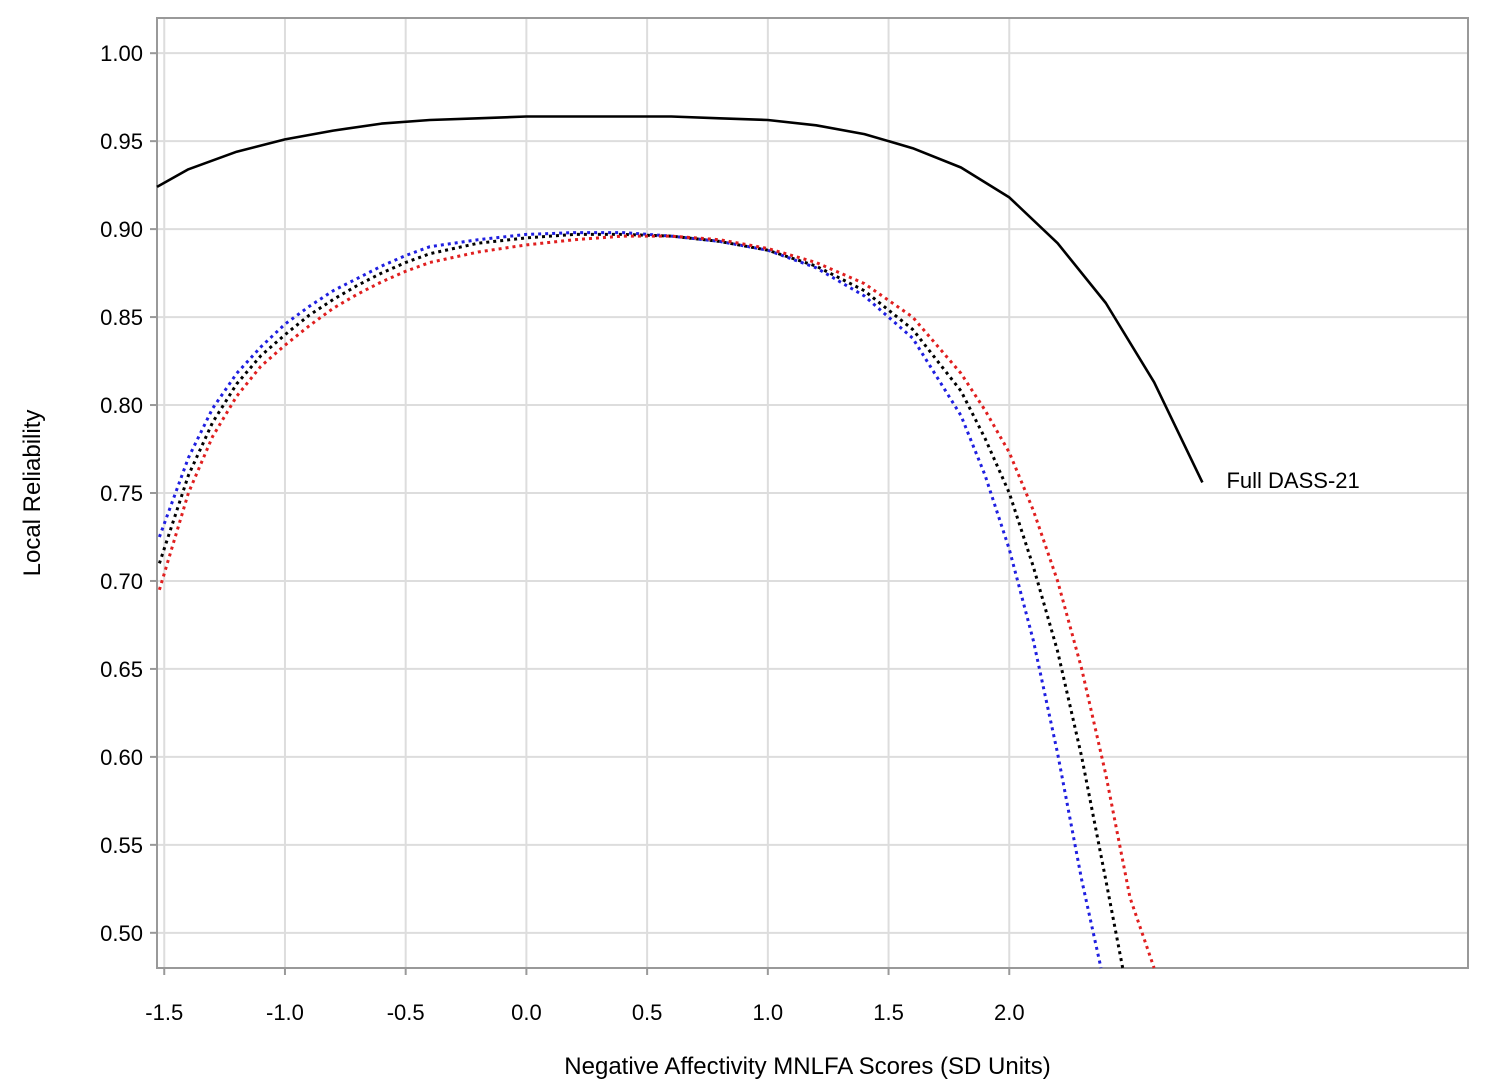  I want to click on y-tick-label: 0.70, so click(121, 581).